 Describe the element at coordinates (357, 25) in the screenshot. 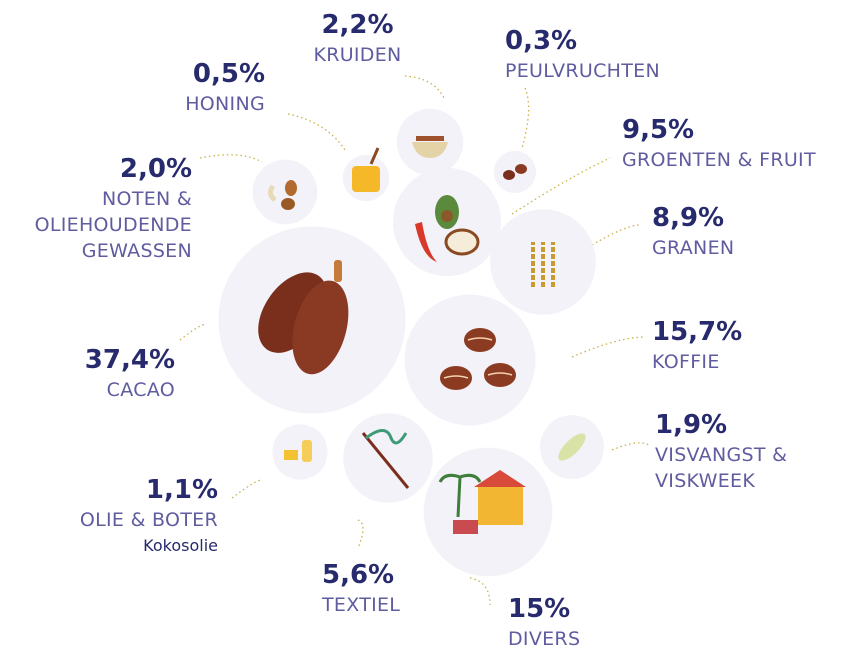

I see `value-label: 2,2%` at that location.